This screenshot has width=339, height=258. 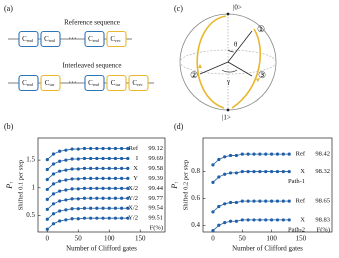 I want to click on gate-label: Crec, so click(x=137, y=83).